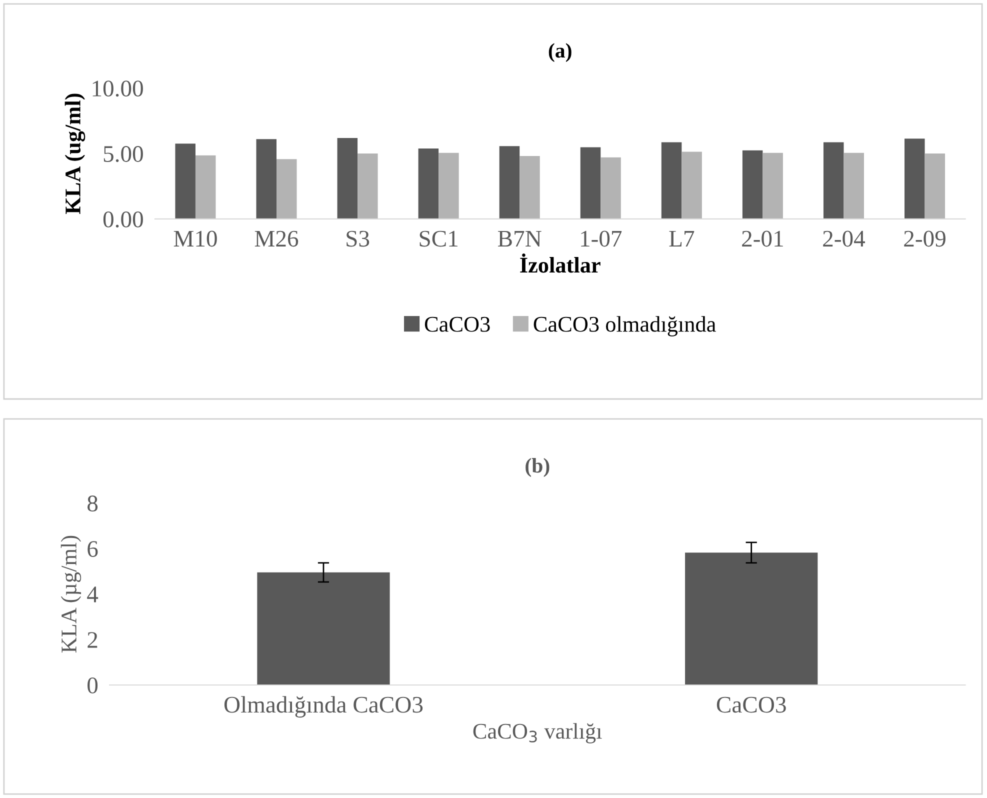 The height and width of the screenshot is (798, 987). Describe the element at coordinates (75, 154) in the screenshot. I see `y-axis-title: KLA (ug/ml)` at that location.